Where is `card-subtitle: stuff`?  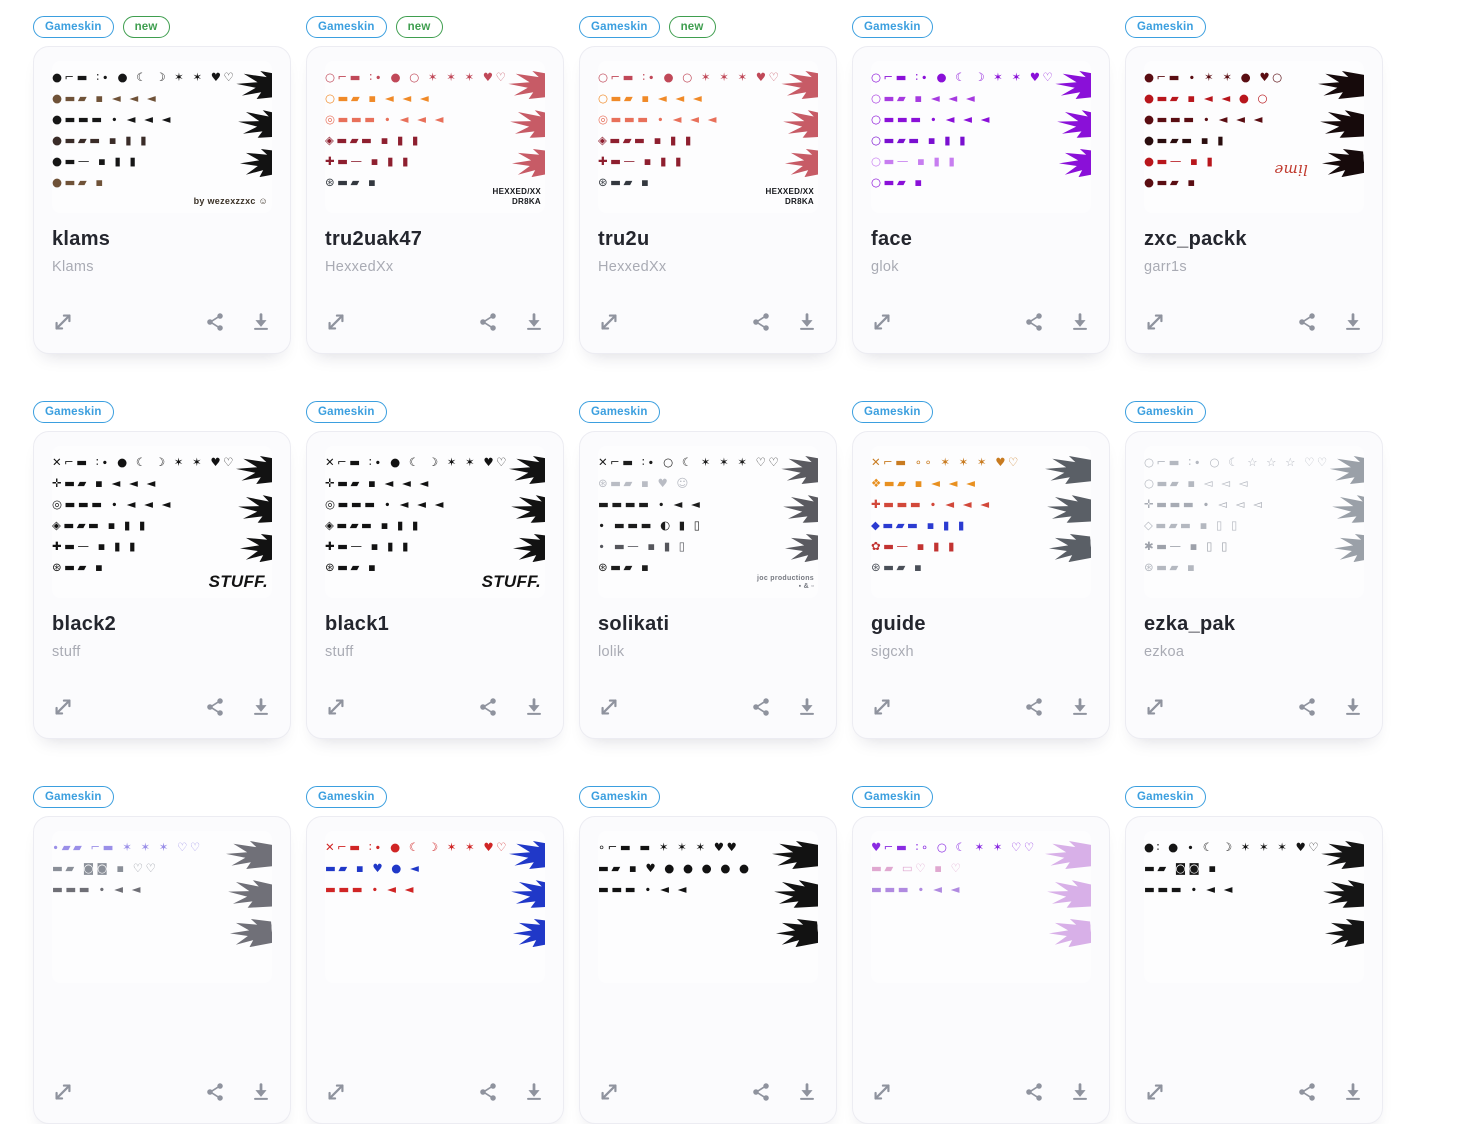
card-subtitle: stuff is located at coordinates (339, 652).